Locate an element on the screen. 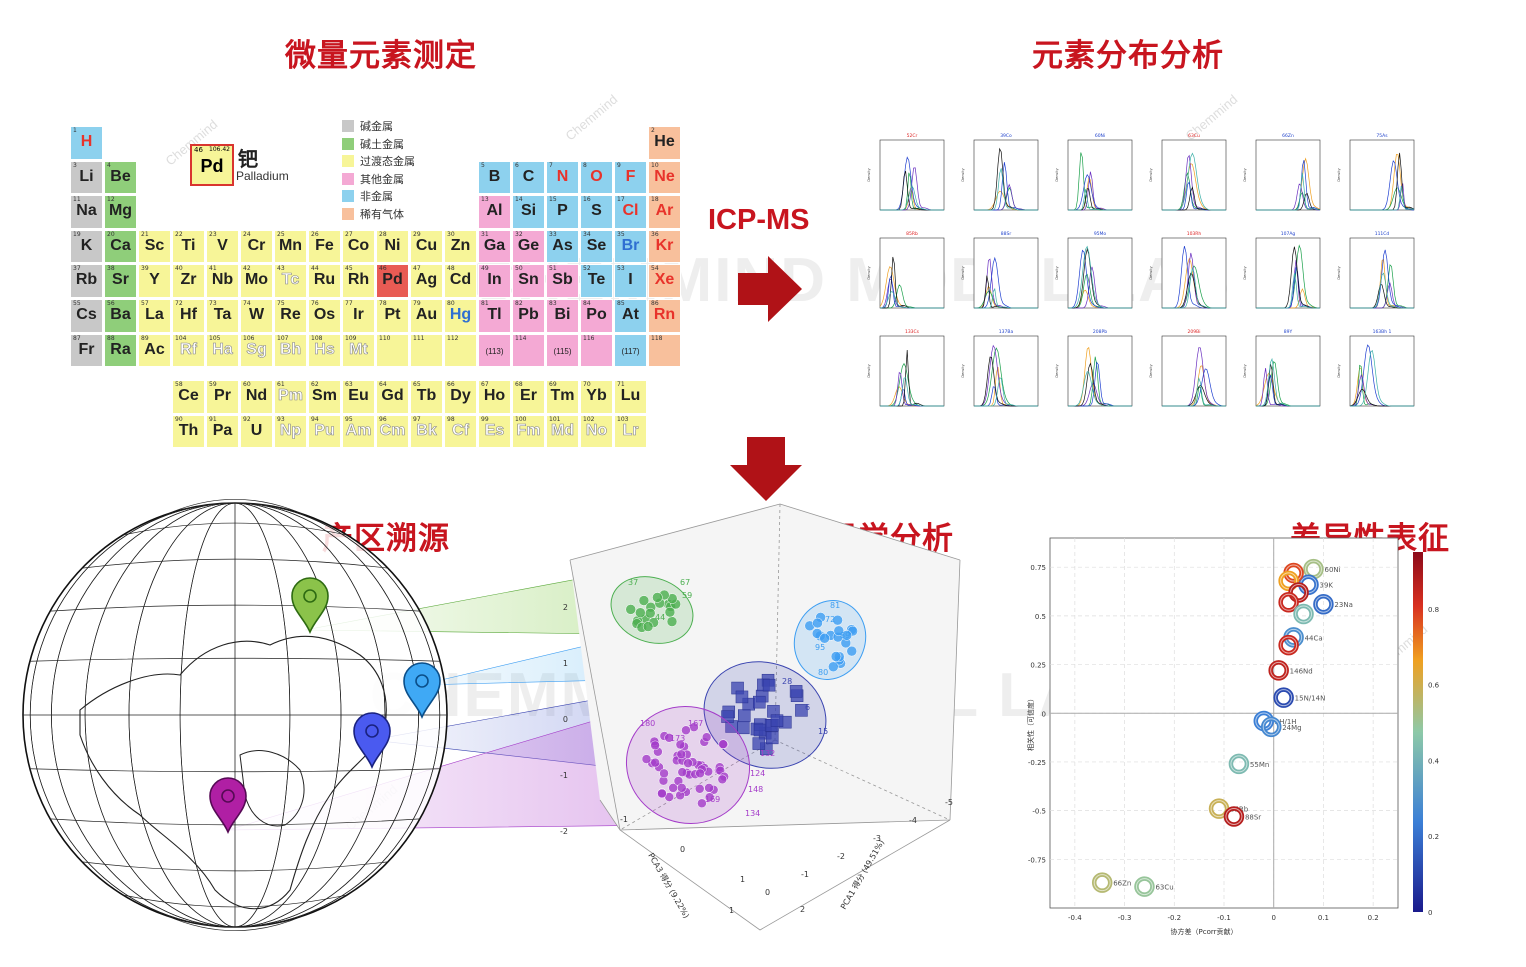  element-symbol: Ta is located at coordinates (222, 314).